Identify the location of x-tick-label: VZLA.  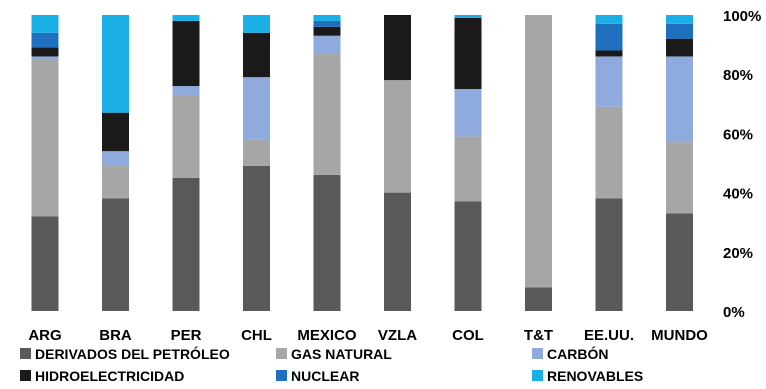
(397, 335).